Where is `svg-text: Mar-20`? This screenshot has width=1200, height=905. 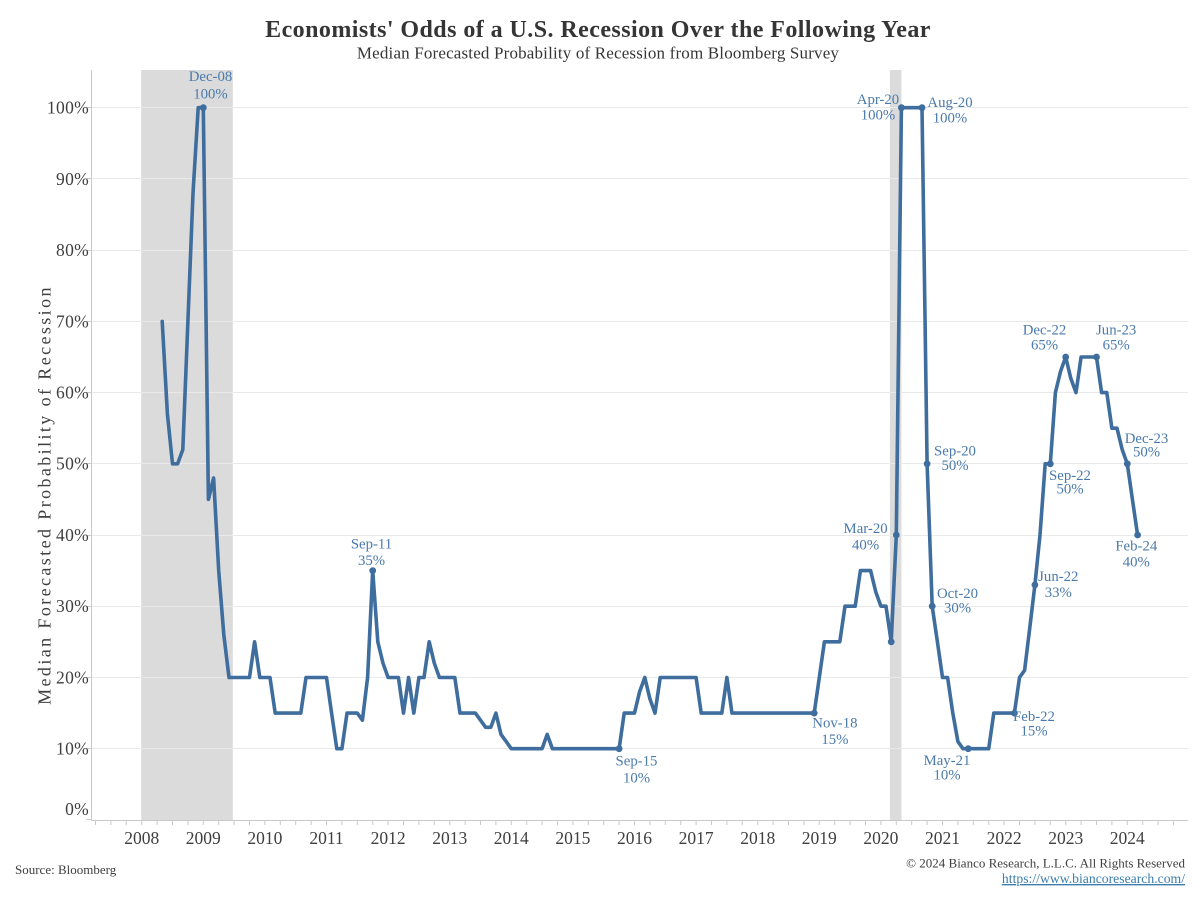
svg-text: Mar-20 is located at coordinates (866, 529).